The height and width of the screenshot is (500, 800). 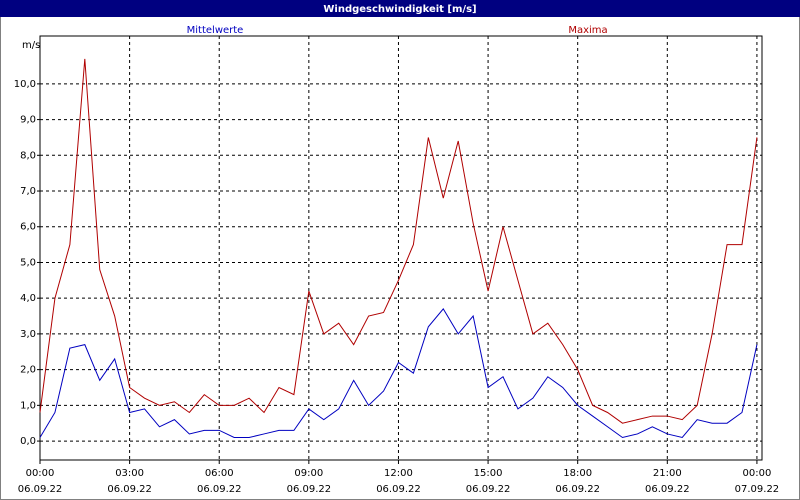 I want to click on y-tick-label: 4,0, so click(x=28, y=298).